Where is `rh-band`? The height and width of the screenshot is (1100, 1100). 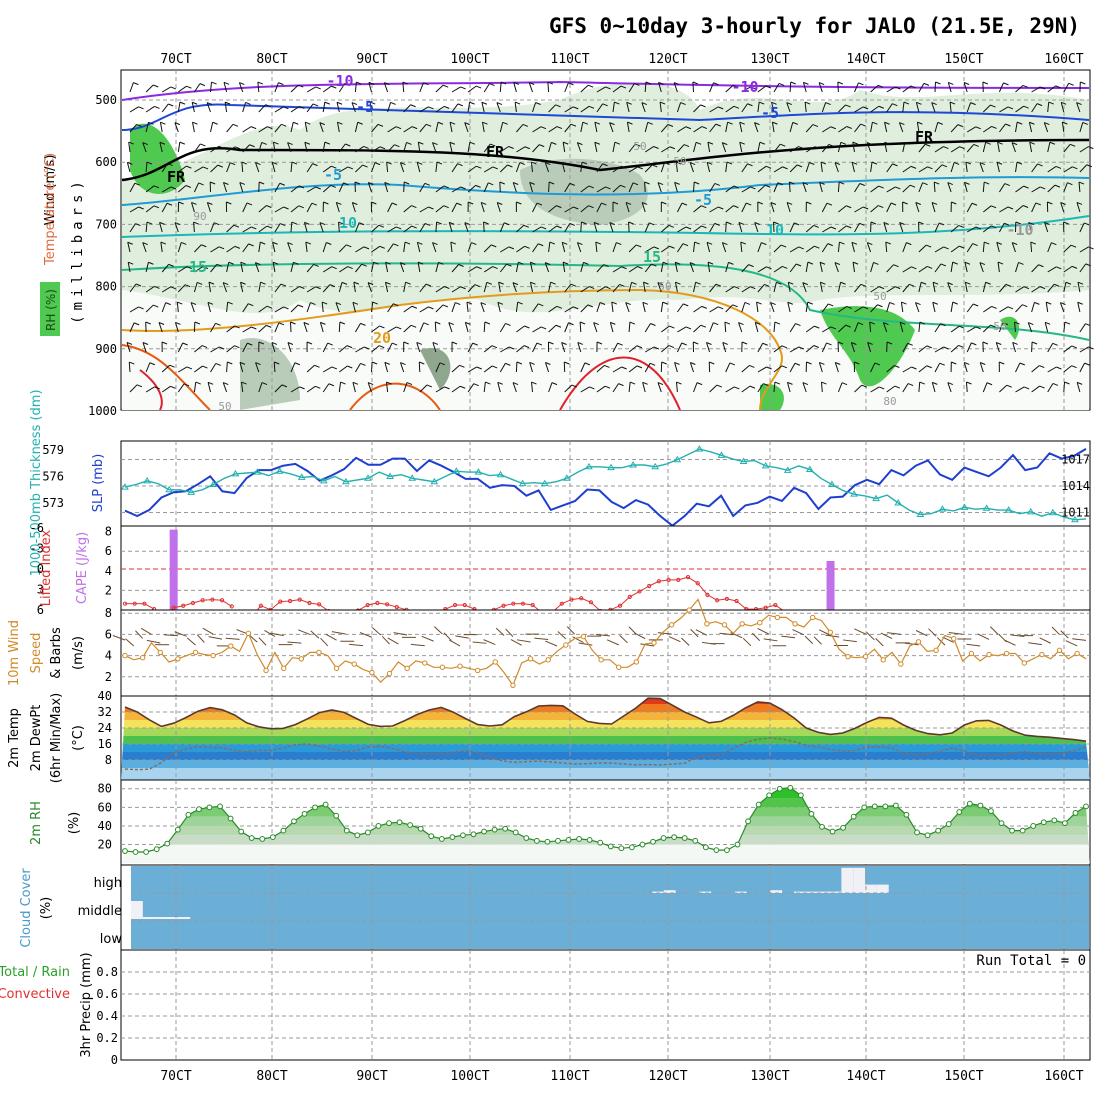
rh-band is located at coordinates (605, 854).